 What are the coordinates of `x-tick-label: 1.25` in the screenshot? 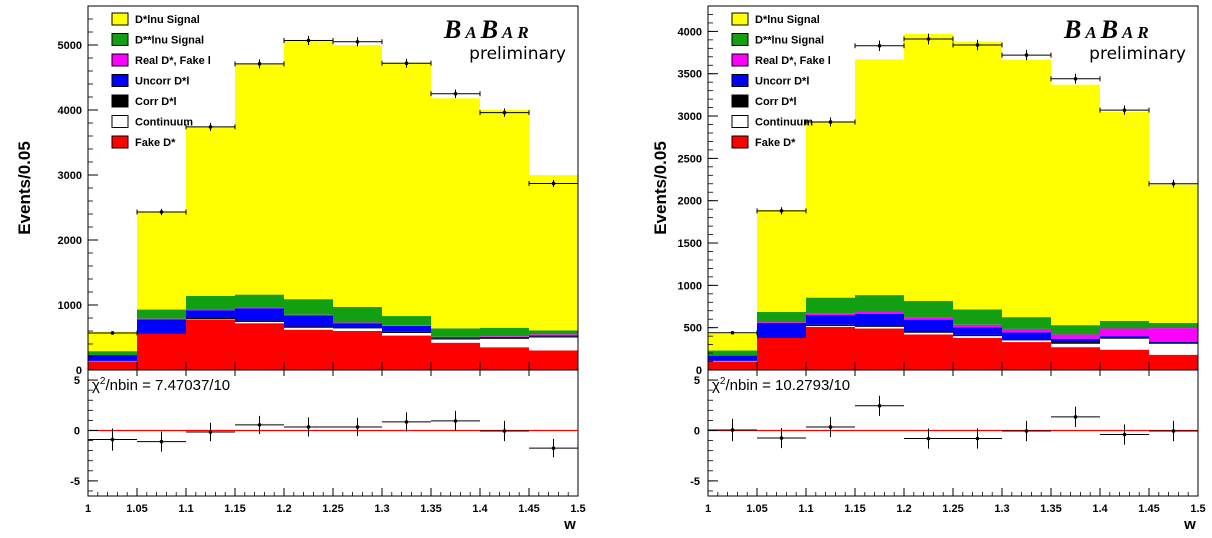 It's located at (952, 509).